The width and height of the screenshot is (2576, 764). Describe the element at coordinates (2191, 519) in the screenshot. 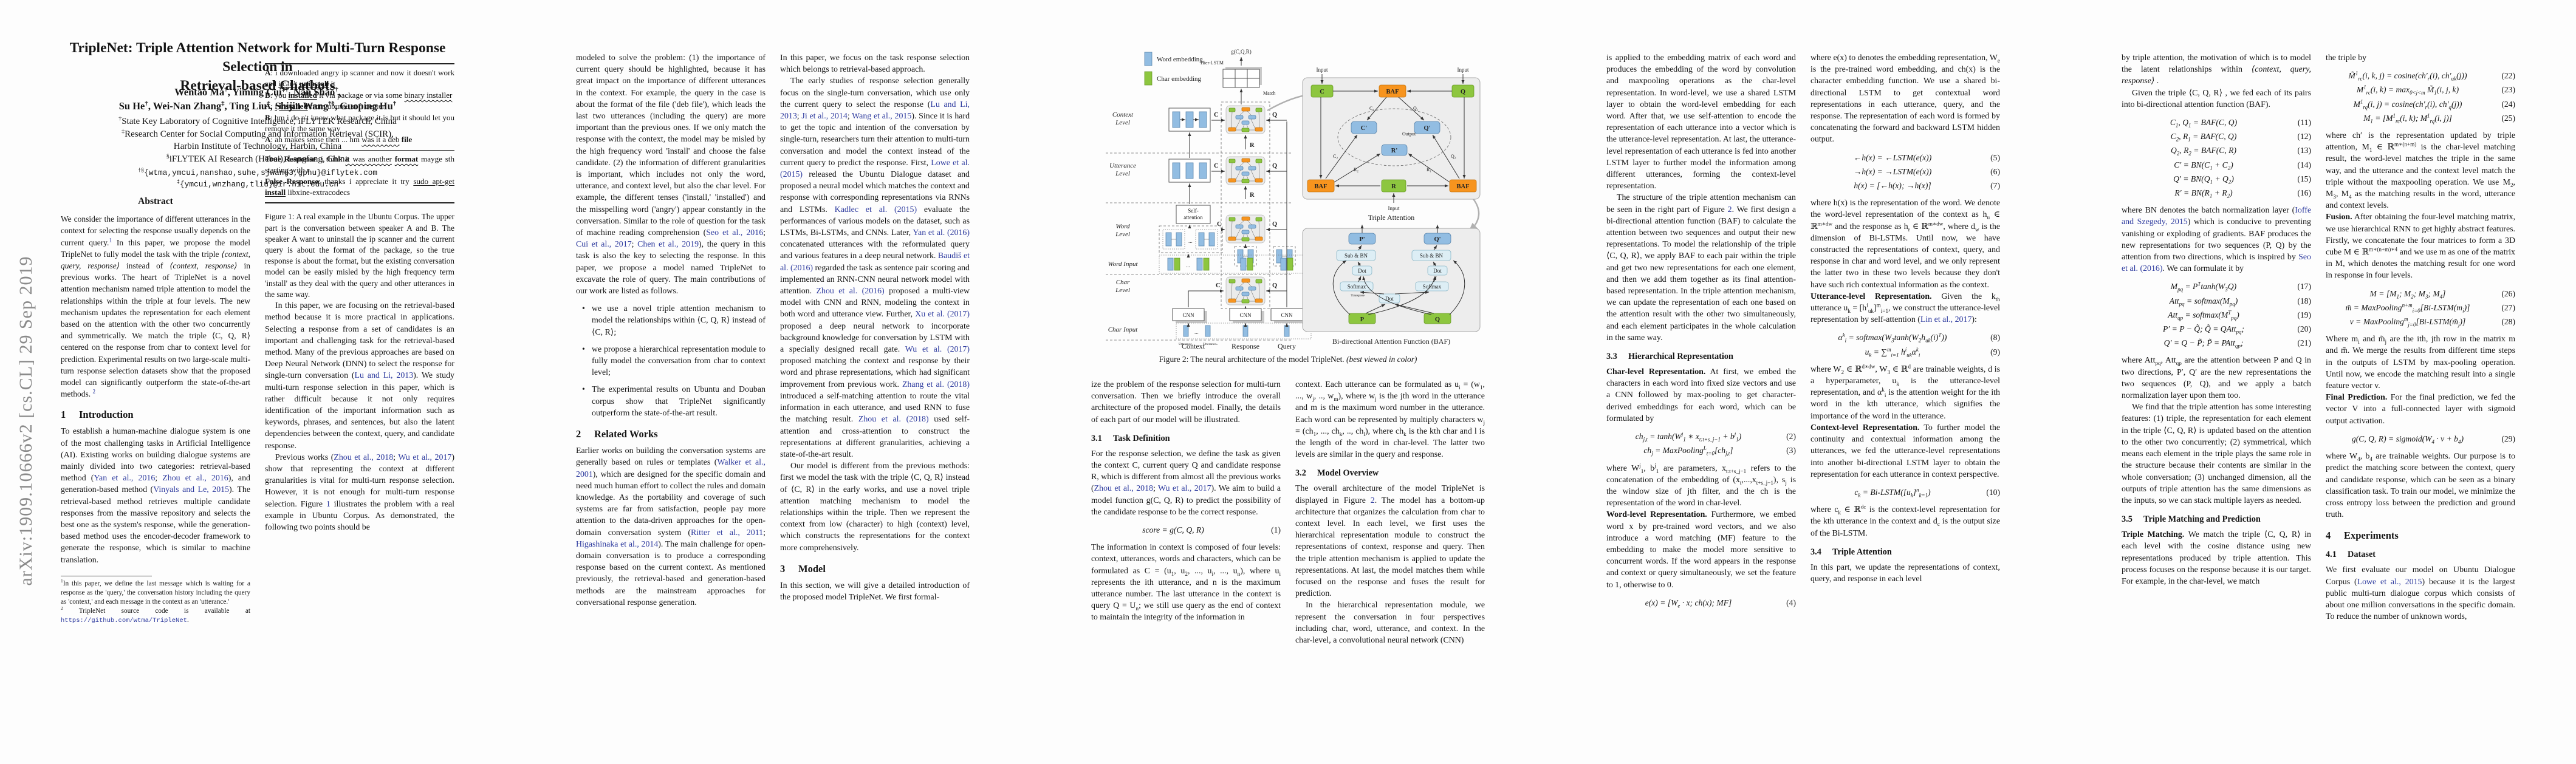

I see `subsection-heading: 3.5 Triple Matching and Prediction` at that location.